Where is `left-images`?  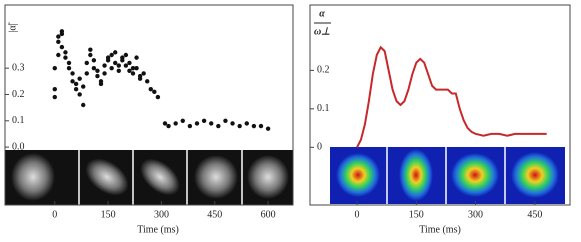
left-images is located at coordinates (149, 177).